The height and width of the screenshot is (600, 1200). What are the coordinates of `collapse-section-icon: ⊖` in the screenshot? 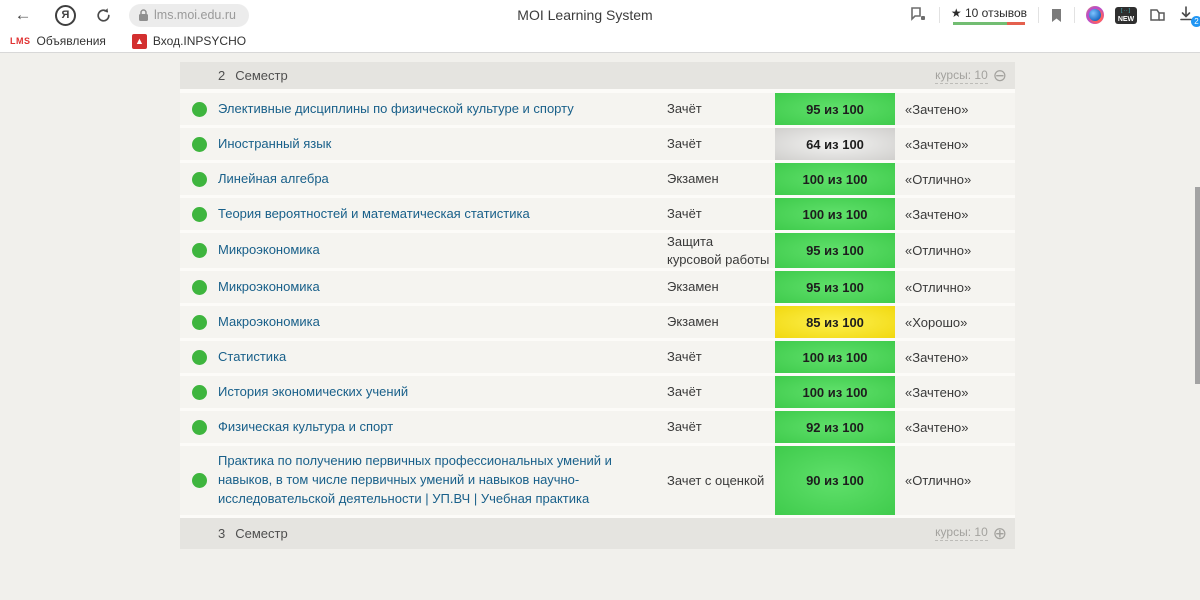 It's located at (999, 75).